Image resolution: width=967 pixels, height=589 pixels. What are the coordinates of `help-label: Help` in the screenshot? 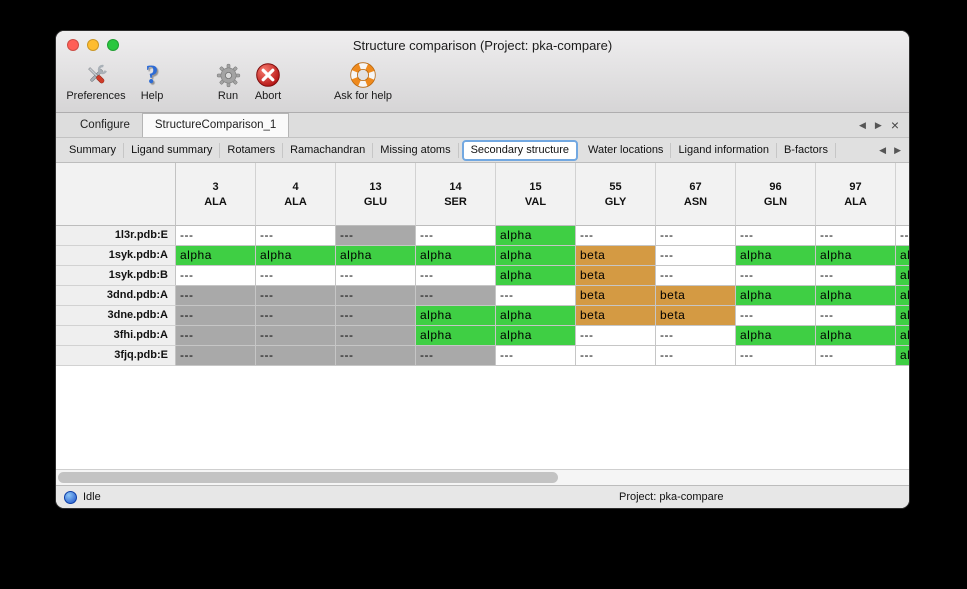 It's located at (152, 96).